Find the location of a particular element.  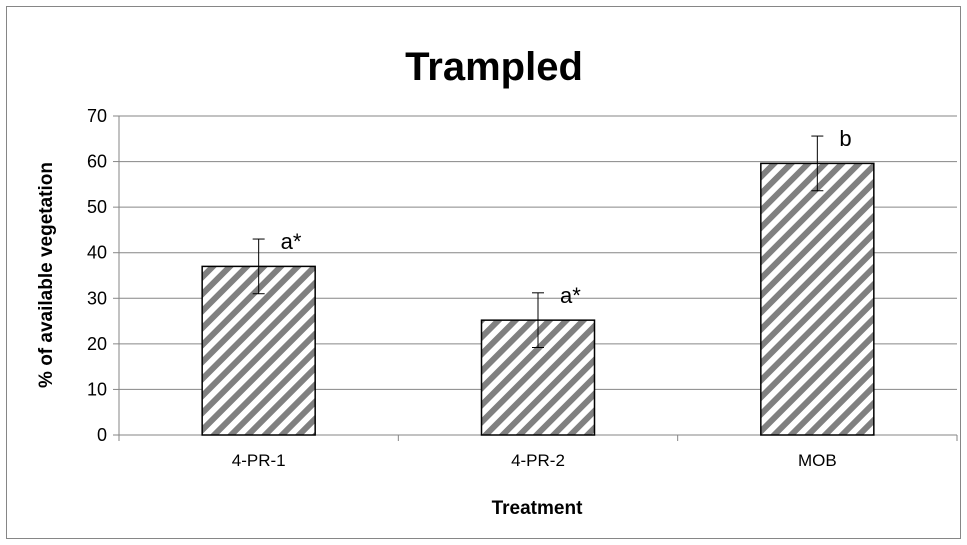

x-tick-label: 4-PR-2 is located at coordinates (538, 460).